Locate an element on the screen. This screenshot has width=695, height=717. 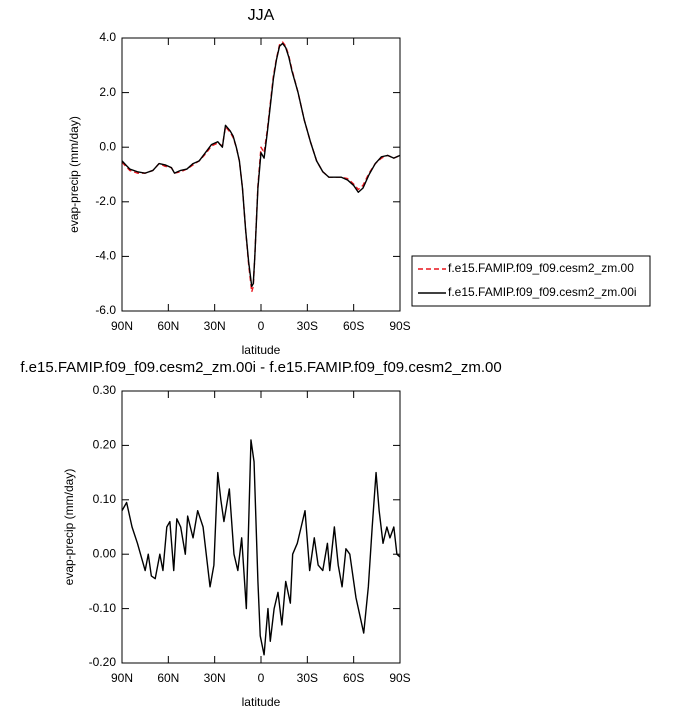
legend-box is located at coordinates (531, 281).